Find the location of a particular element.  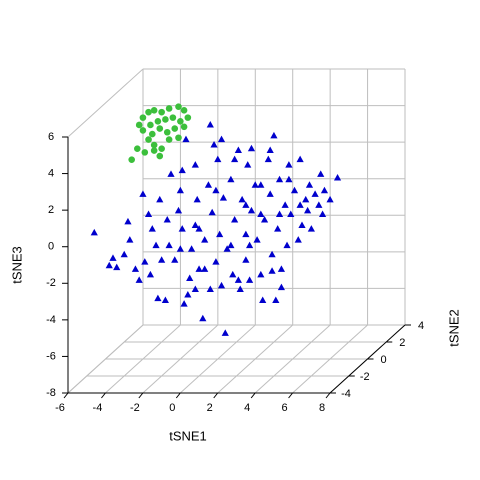

z-tick-label: -4 is located at coordinates (51, 320).